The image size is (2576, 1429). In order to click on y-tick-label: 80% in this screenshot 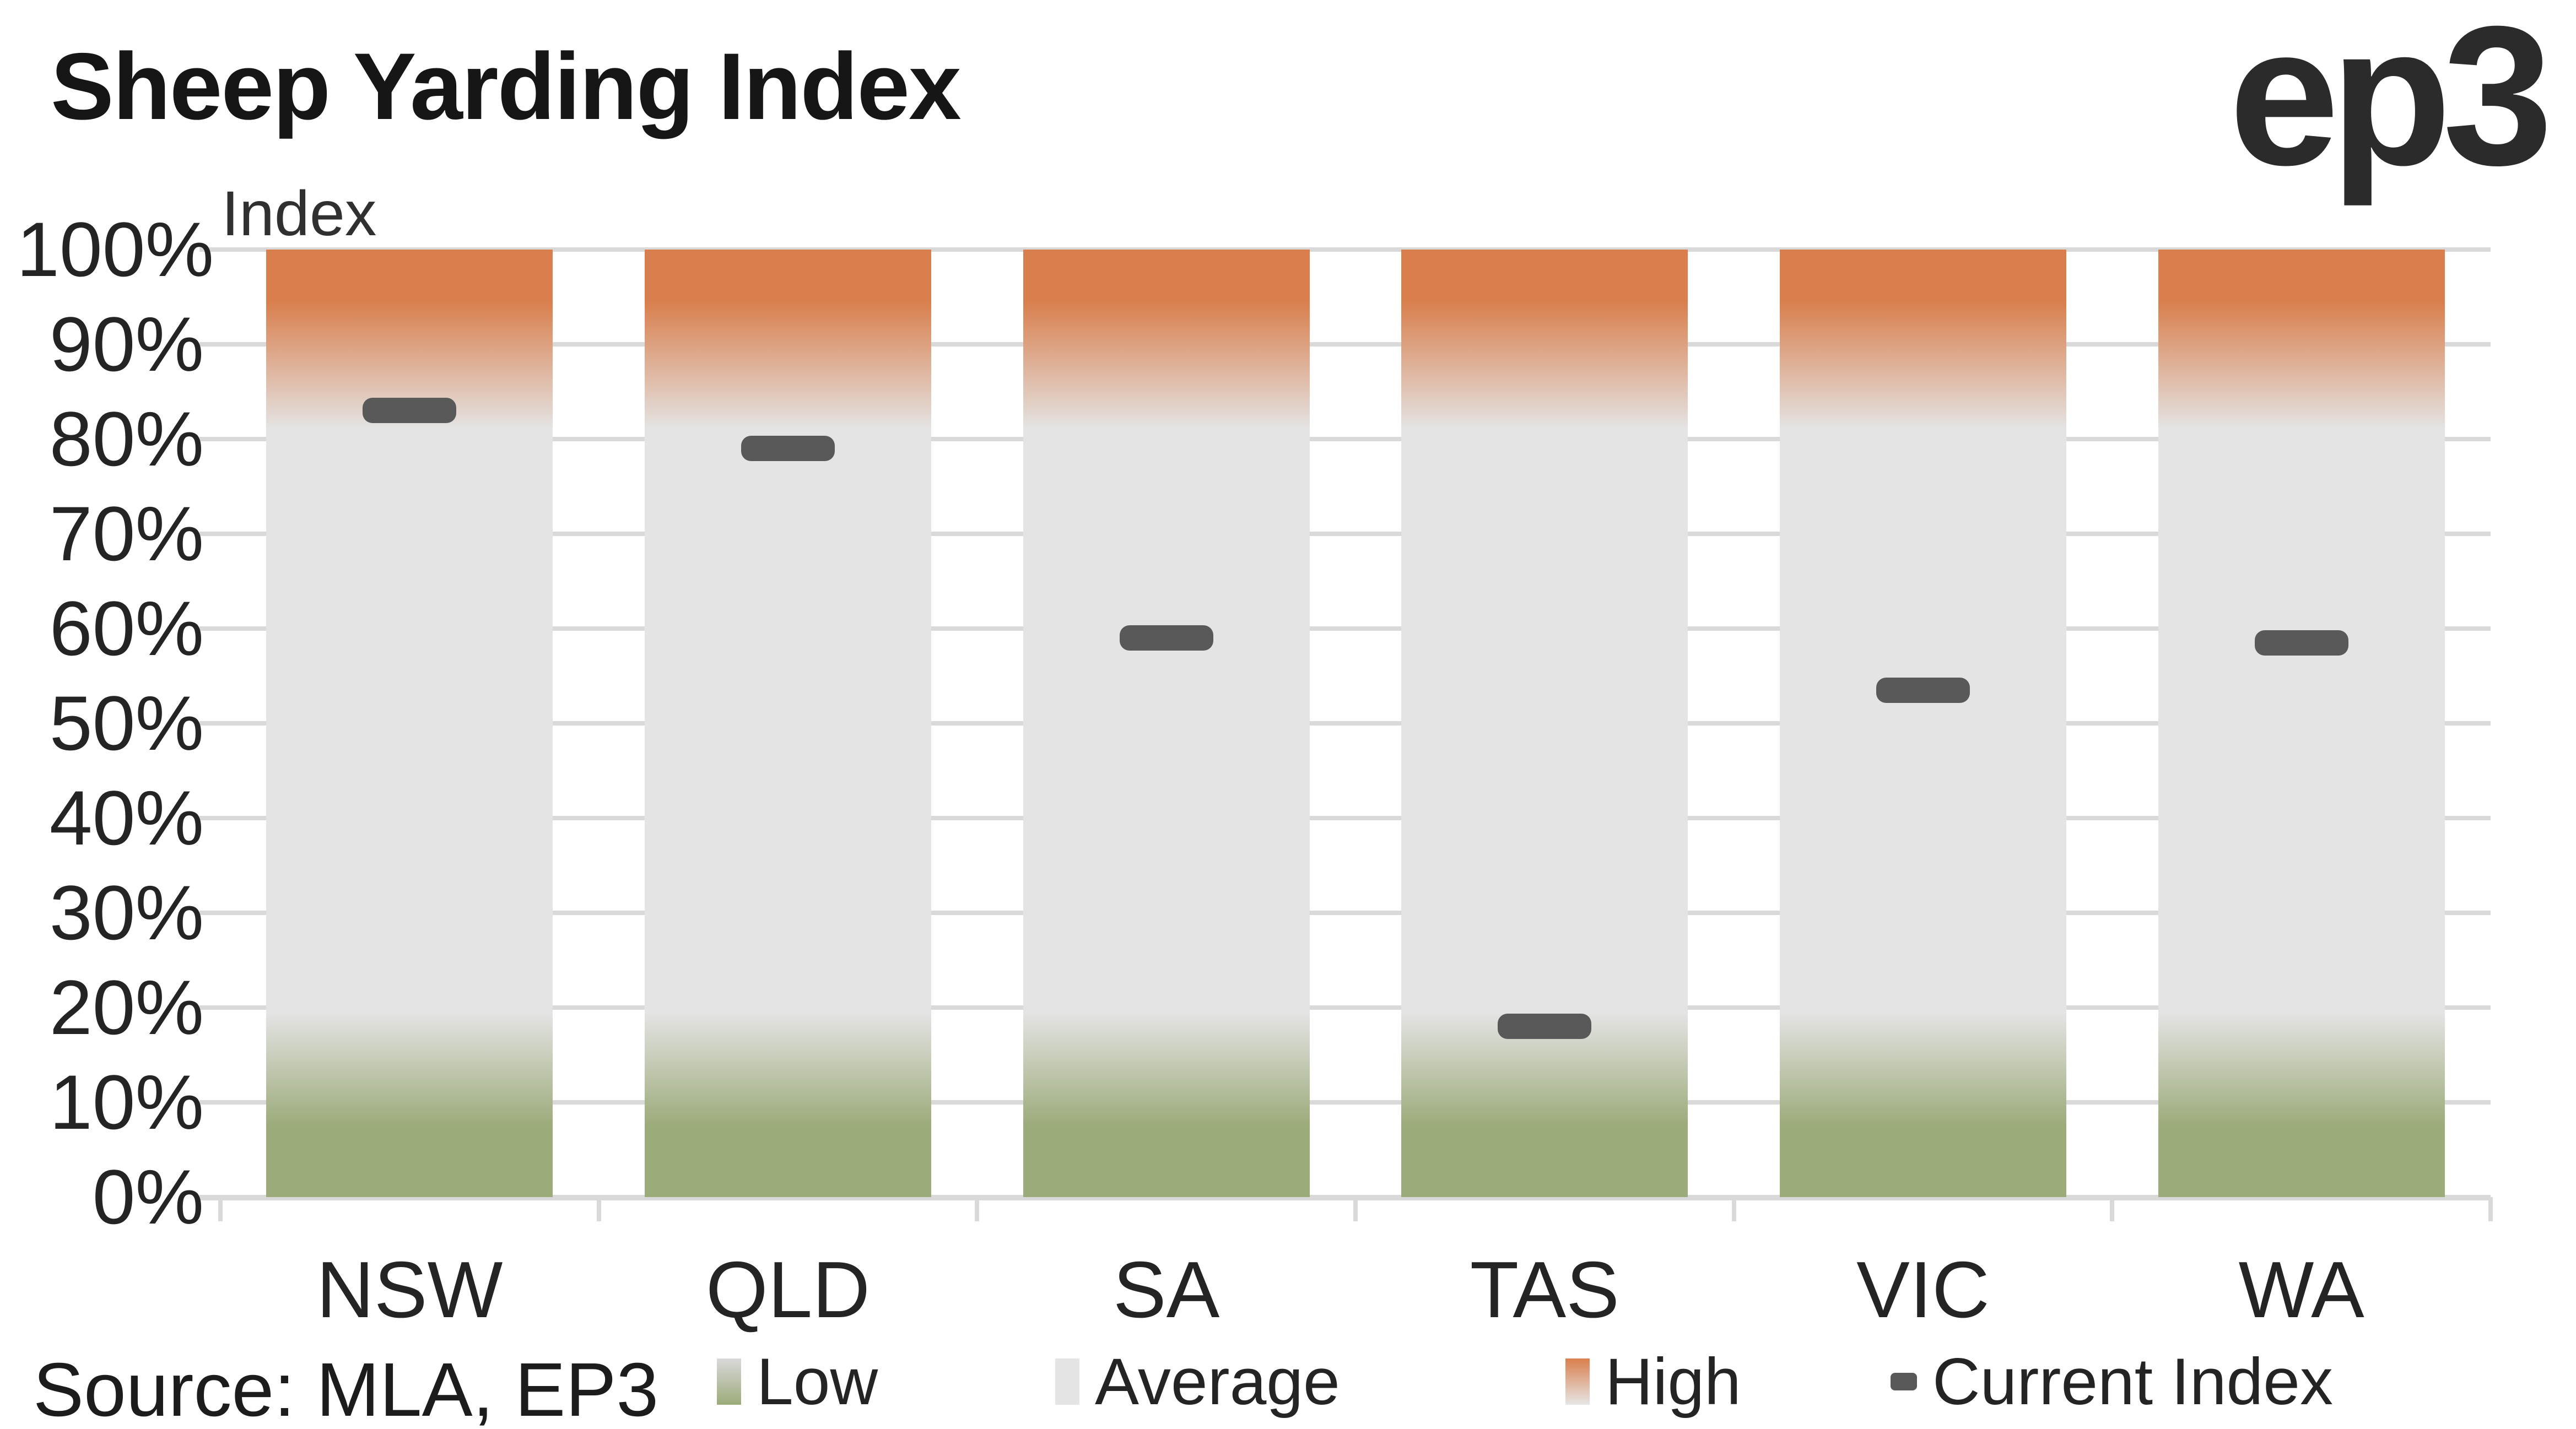, I will do `click(126, 439)`.